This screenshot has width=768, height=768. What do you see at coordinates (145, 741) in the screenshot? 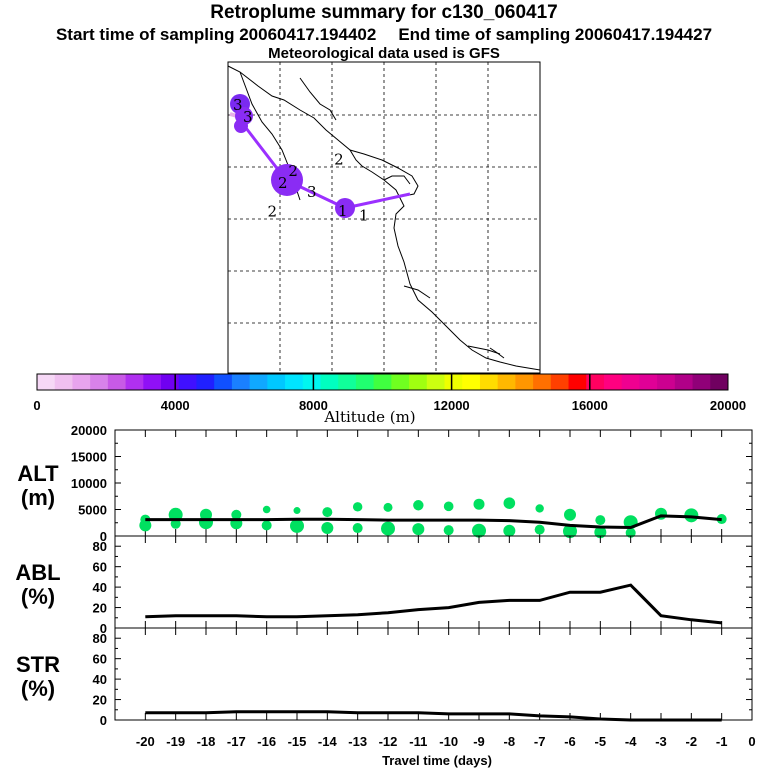
I see `x-tick-label: -20` at bounding box center [145, 741].